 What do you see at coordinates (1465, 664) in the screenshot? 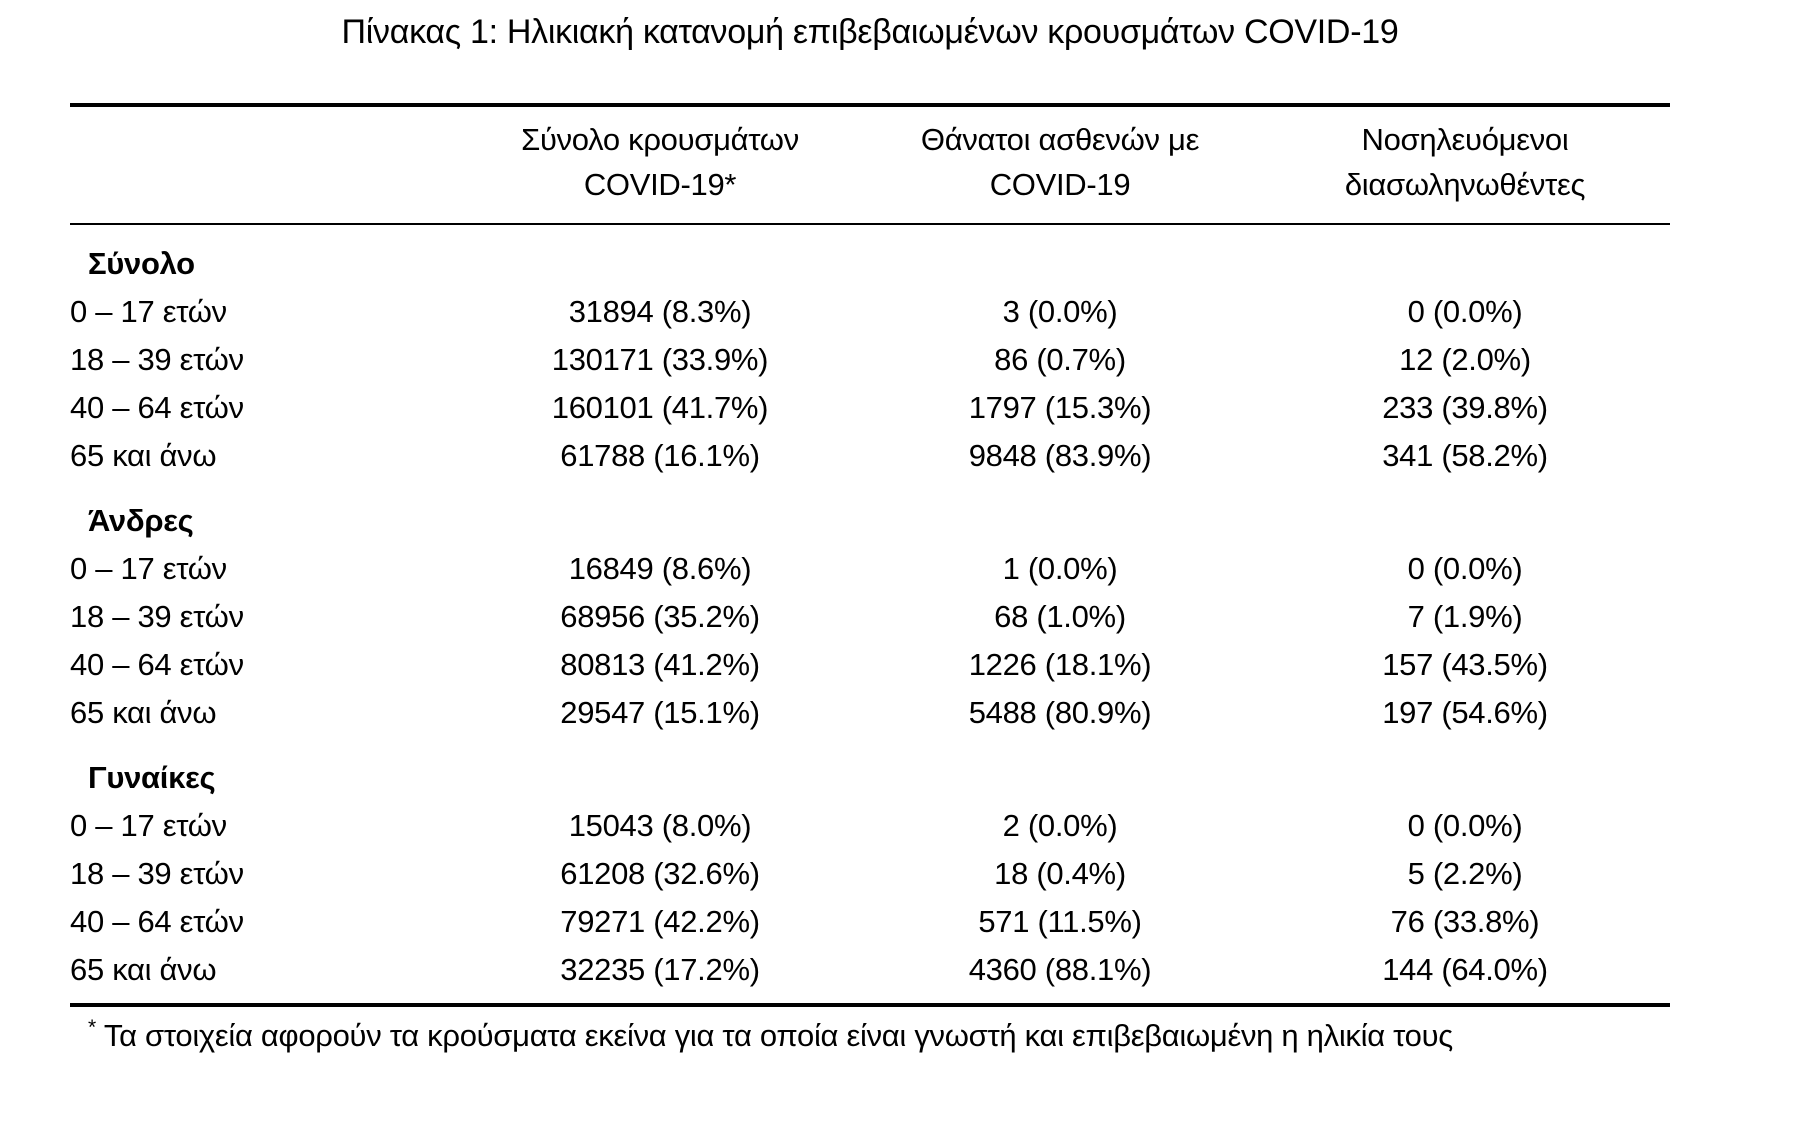
I see `intubated-cell: 157 (43.5%)` at bounding box center [1465, 664].